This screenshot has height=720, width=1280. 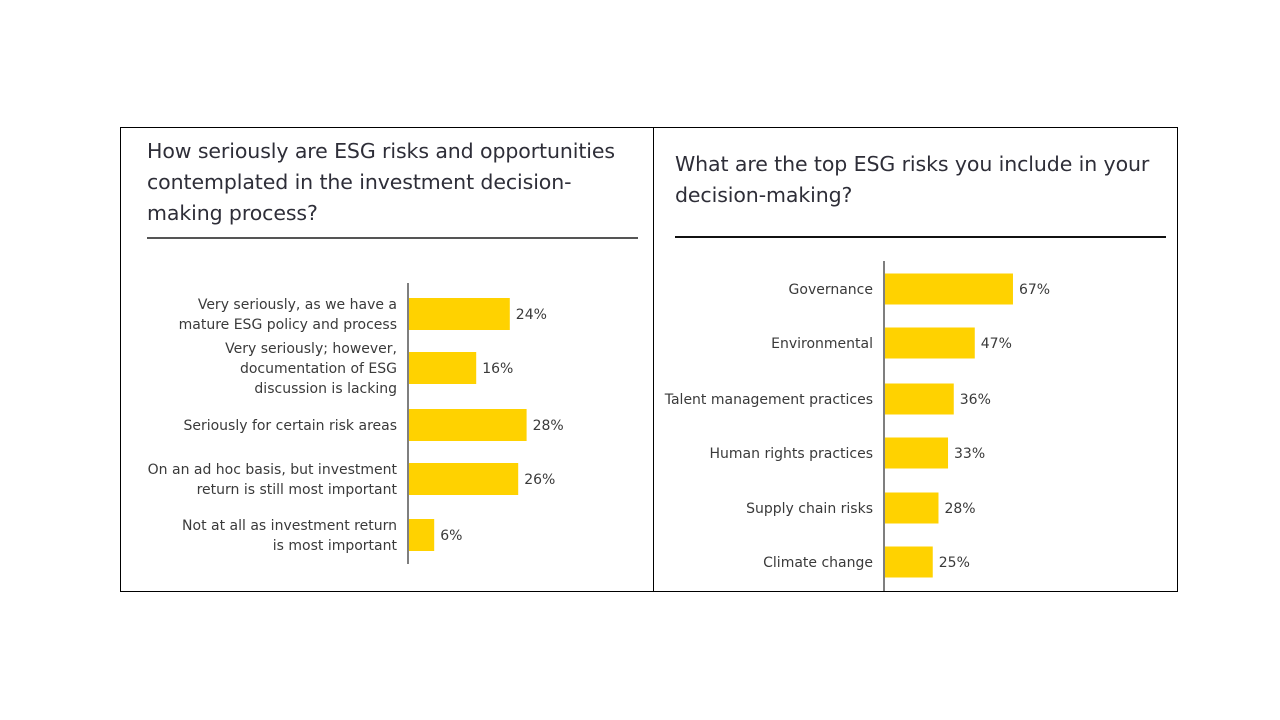 I want to click on data-label: 24%, so click(x=531, y=315).